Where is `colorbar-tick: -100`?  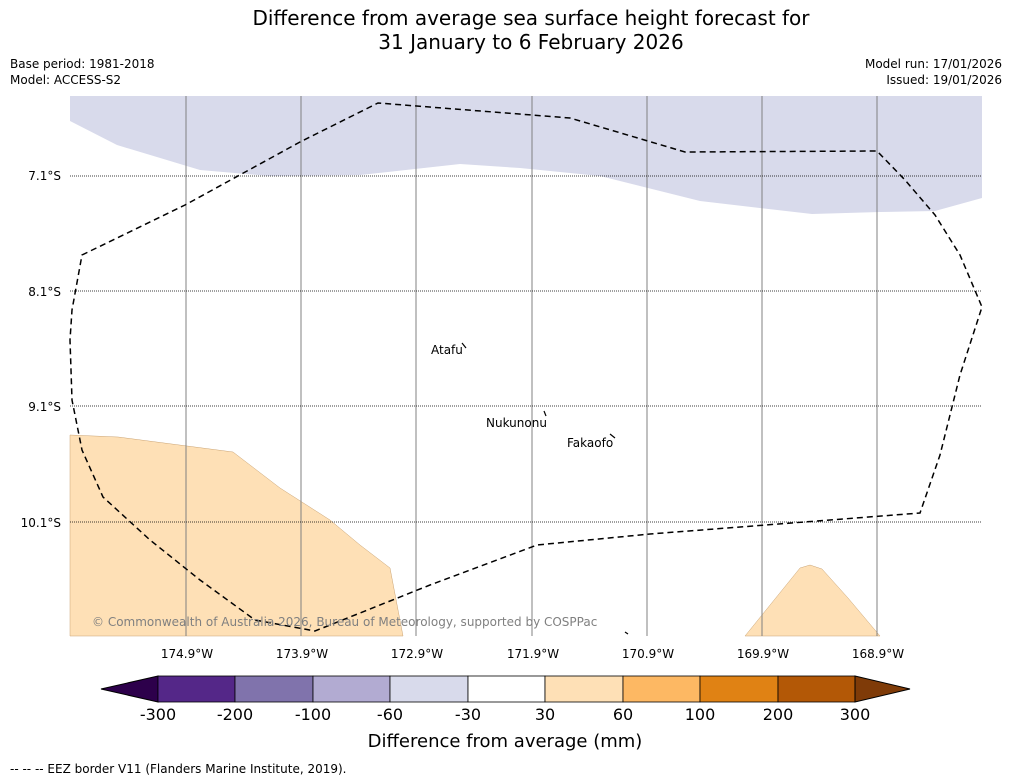 colorbar-tick: -100 is located at coordinates (313, 714).